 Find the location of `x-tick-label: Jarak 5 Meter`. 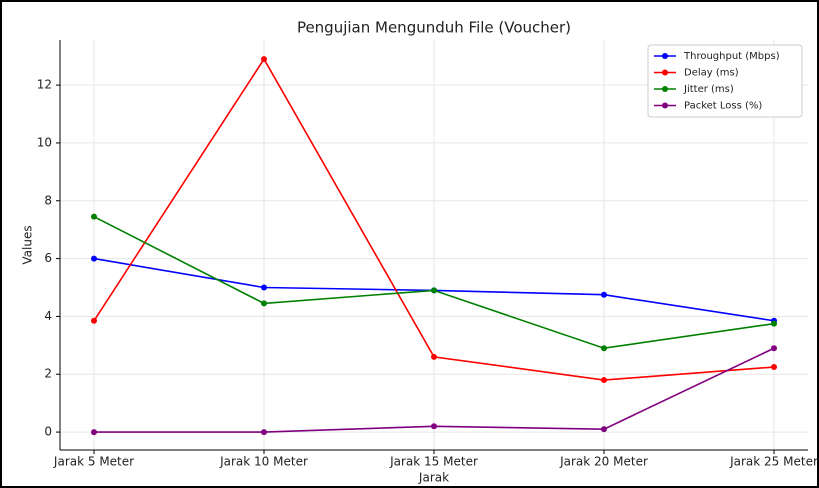

x-tick-label: Jarak 5 Meter is located at coordinates (93, 462).